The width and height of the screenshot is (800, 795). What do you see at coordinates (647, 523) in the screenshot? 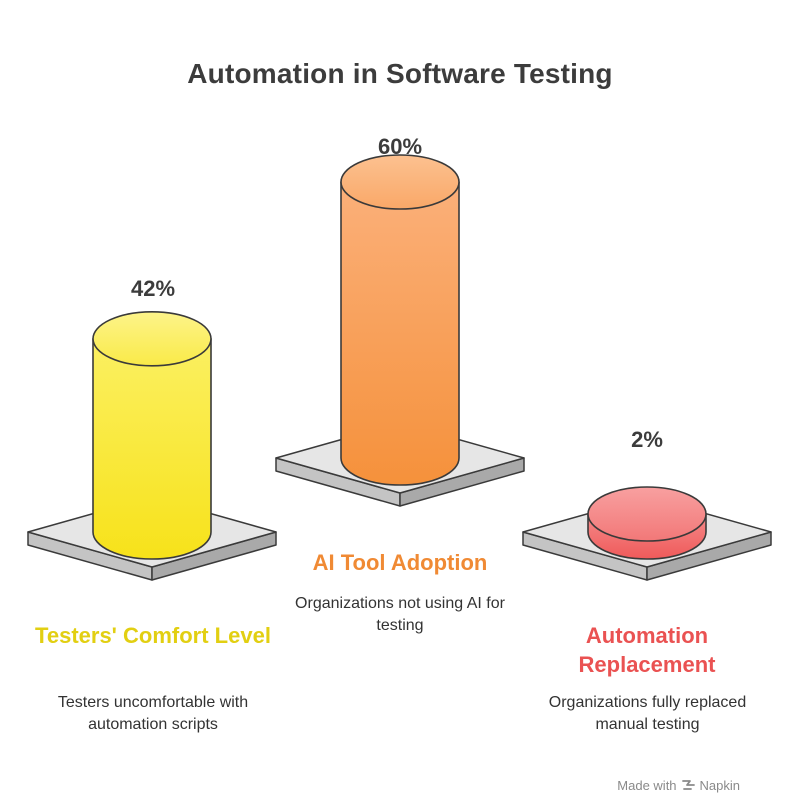
I see `bar-automation-replacement` at bounding box center [647, 523].